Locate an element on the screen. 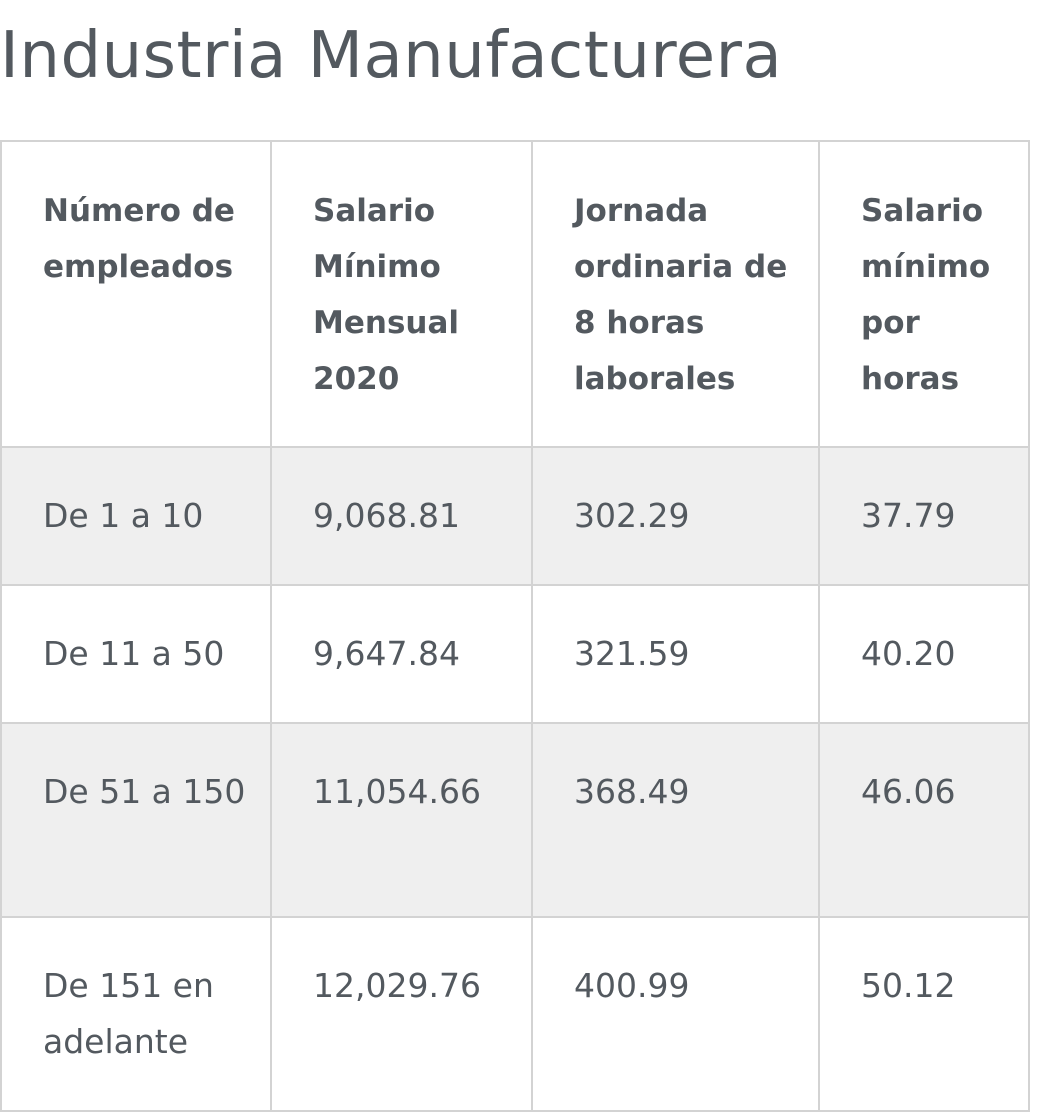 The height and width of the screenshot is (1112, 1041). cell-salario-hora: 50.12 is located at coordinates (924, 1014).